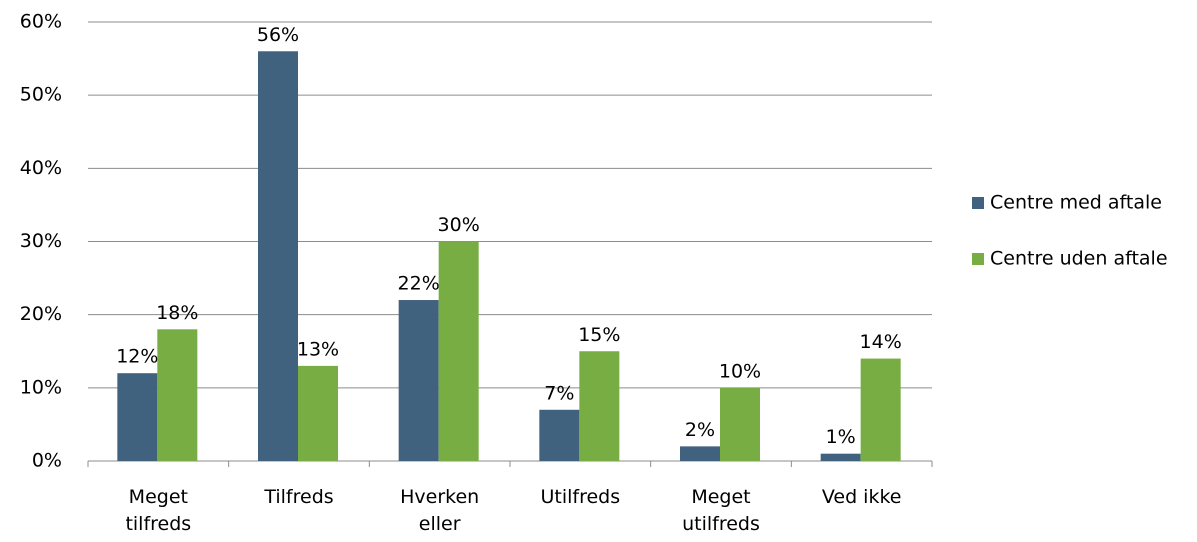 The image size is (1197, 542). I want to click on x-tick-label: Tilfreds, so click(298, 497).